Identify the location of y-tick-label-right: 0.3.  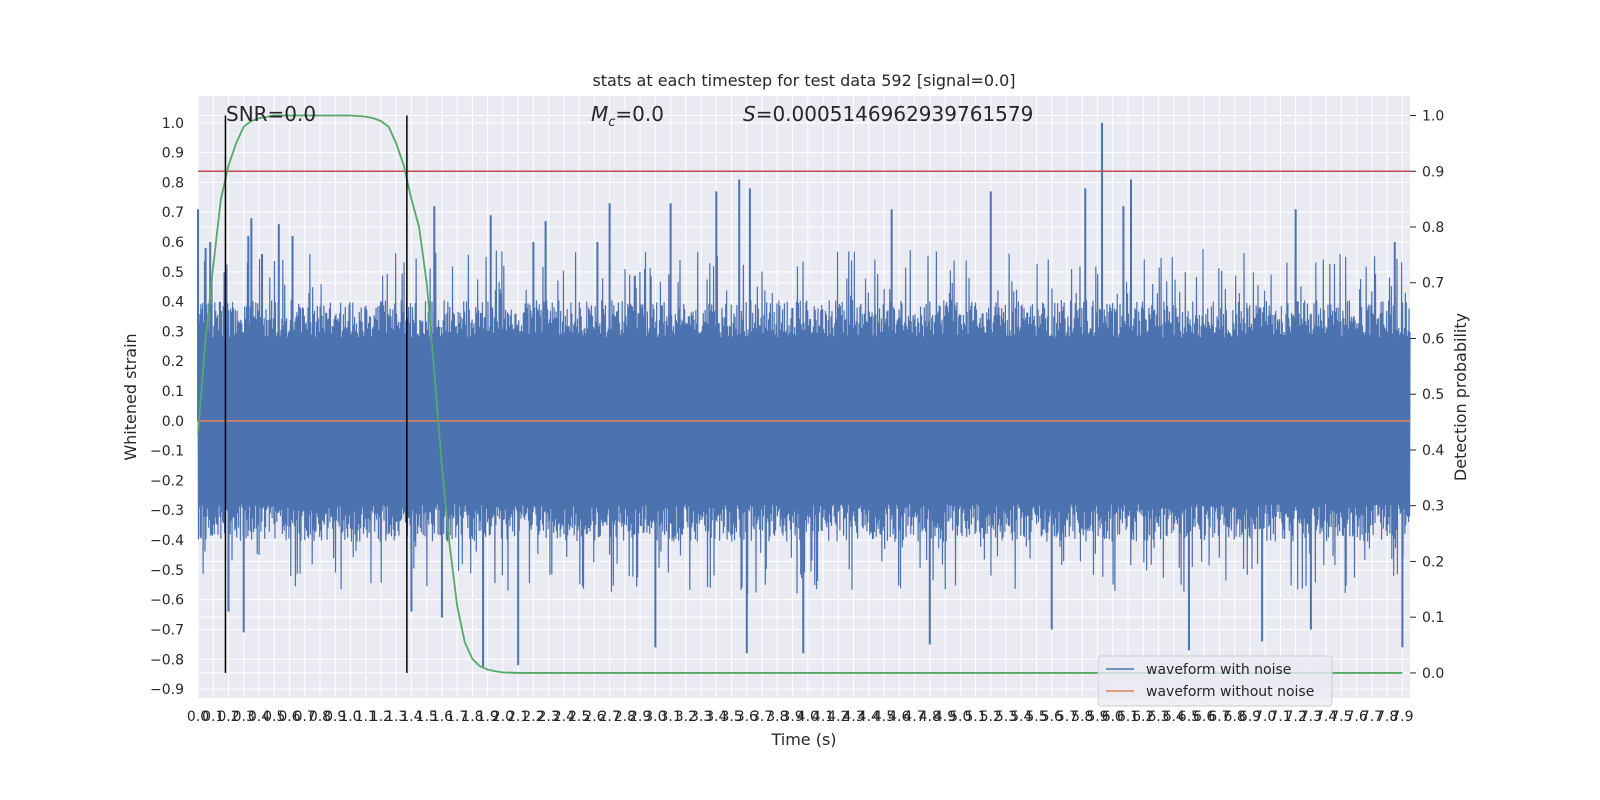
(1433, 507).